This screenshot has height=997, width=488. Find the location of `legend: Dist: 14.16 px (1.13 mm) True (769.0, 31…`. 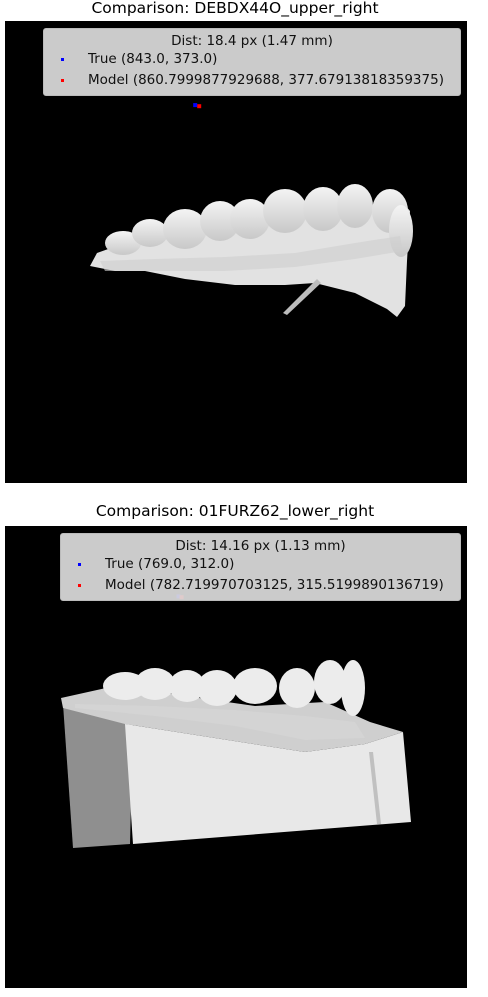

legend: Dist: 14.16 px (1.13 mm) True (769.0, 31… is located at coordinates (260, 567).